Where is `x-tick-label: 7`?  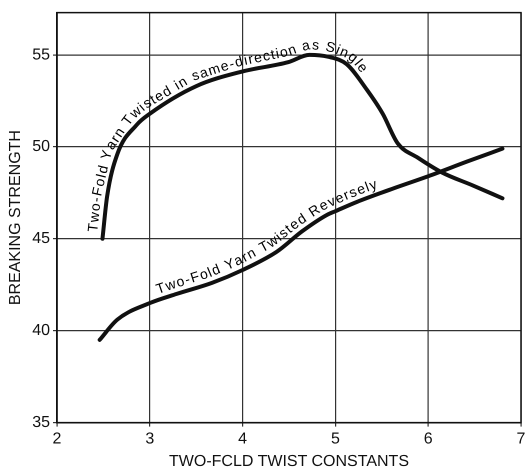 x-tick-label: 7 is located at coordinates (521, 439).